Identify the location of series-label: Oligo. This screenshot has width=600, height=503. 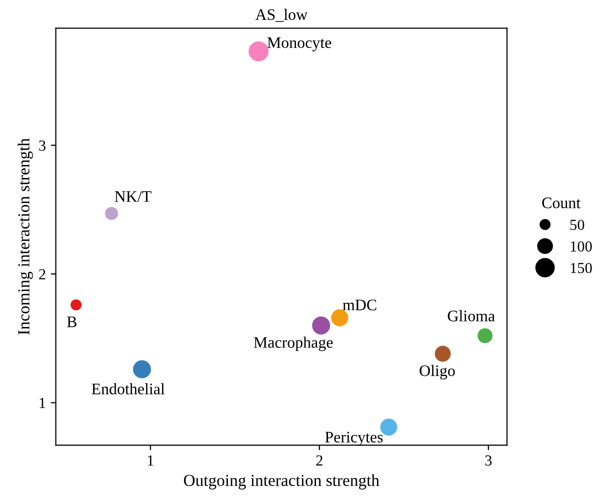
(437, 372).